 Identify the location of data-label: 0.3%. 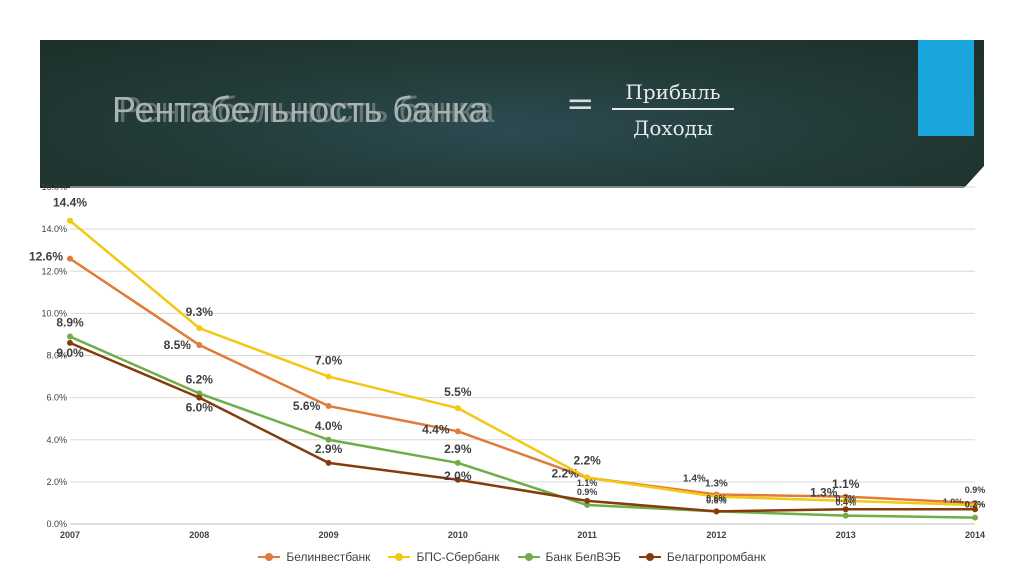
(975, 505).